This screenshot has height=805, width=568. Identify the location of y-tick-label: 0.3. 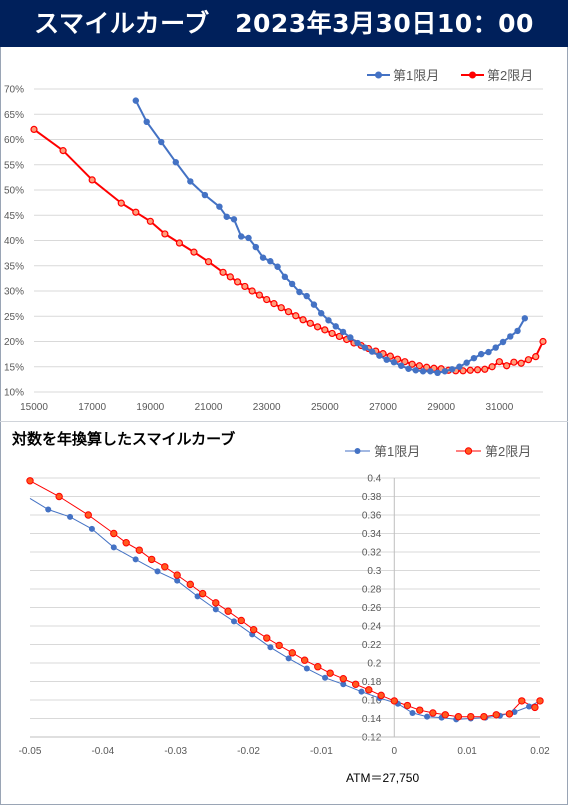
(374, 571).